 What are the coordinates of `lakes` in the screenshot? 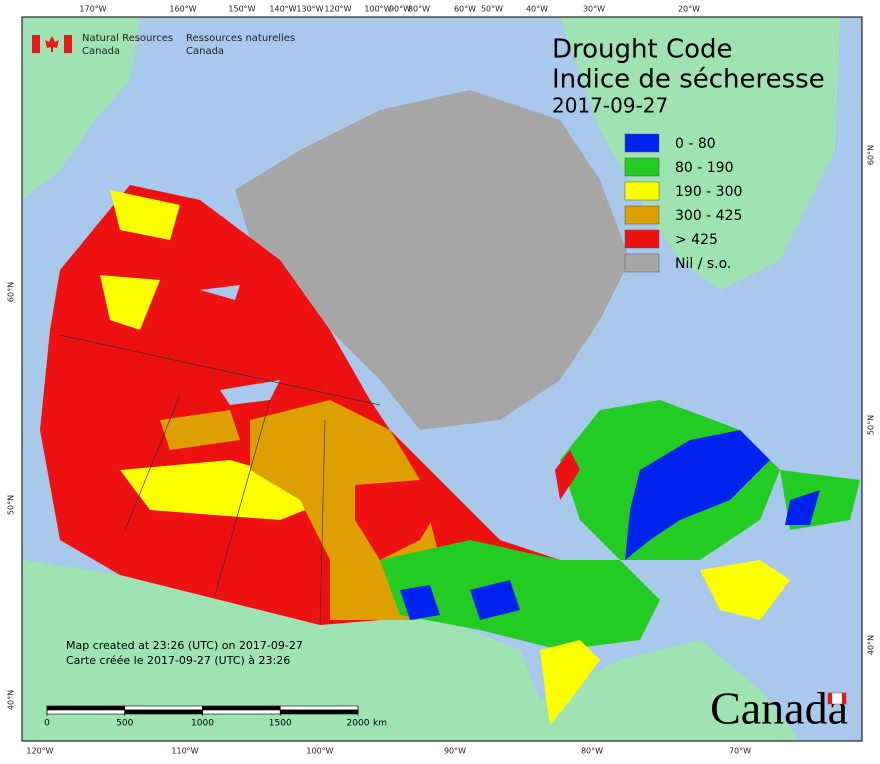 It's located at (240, 345).